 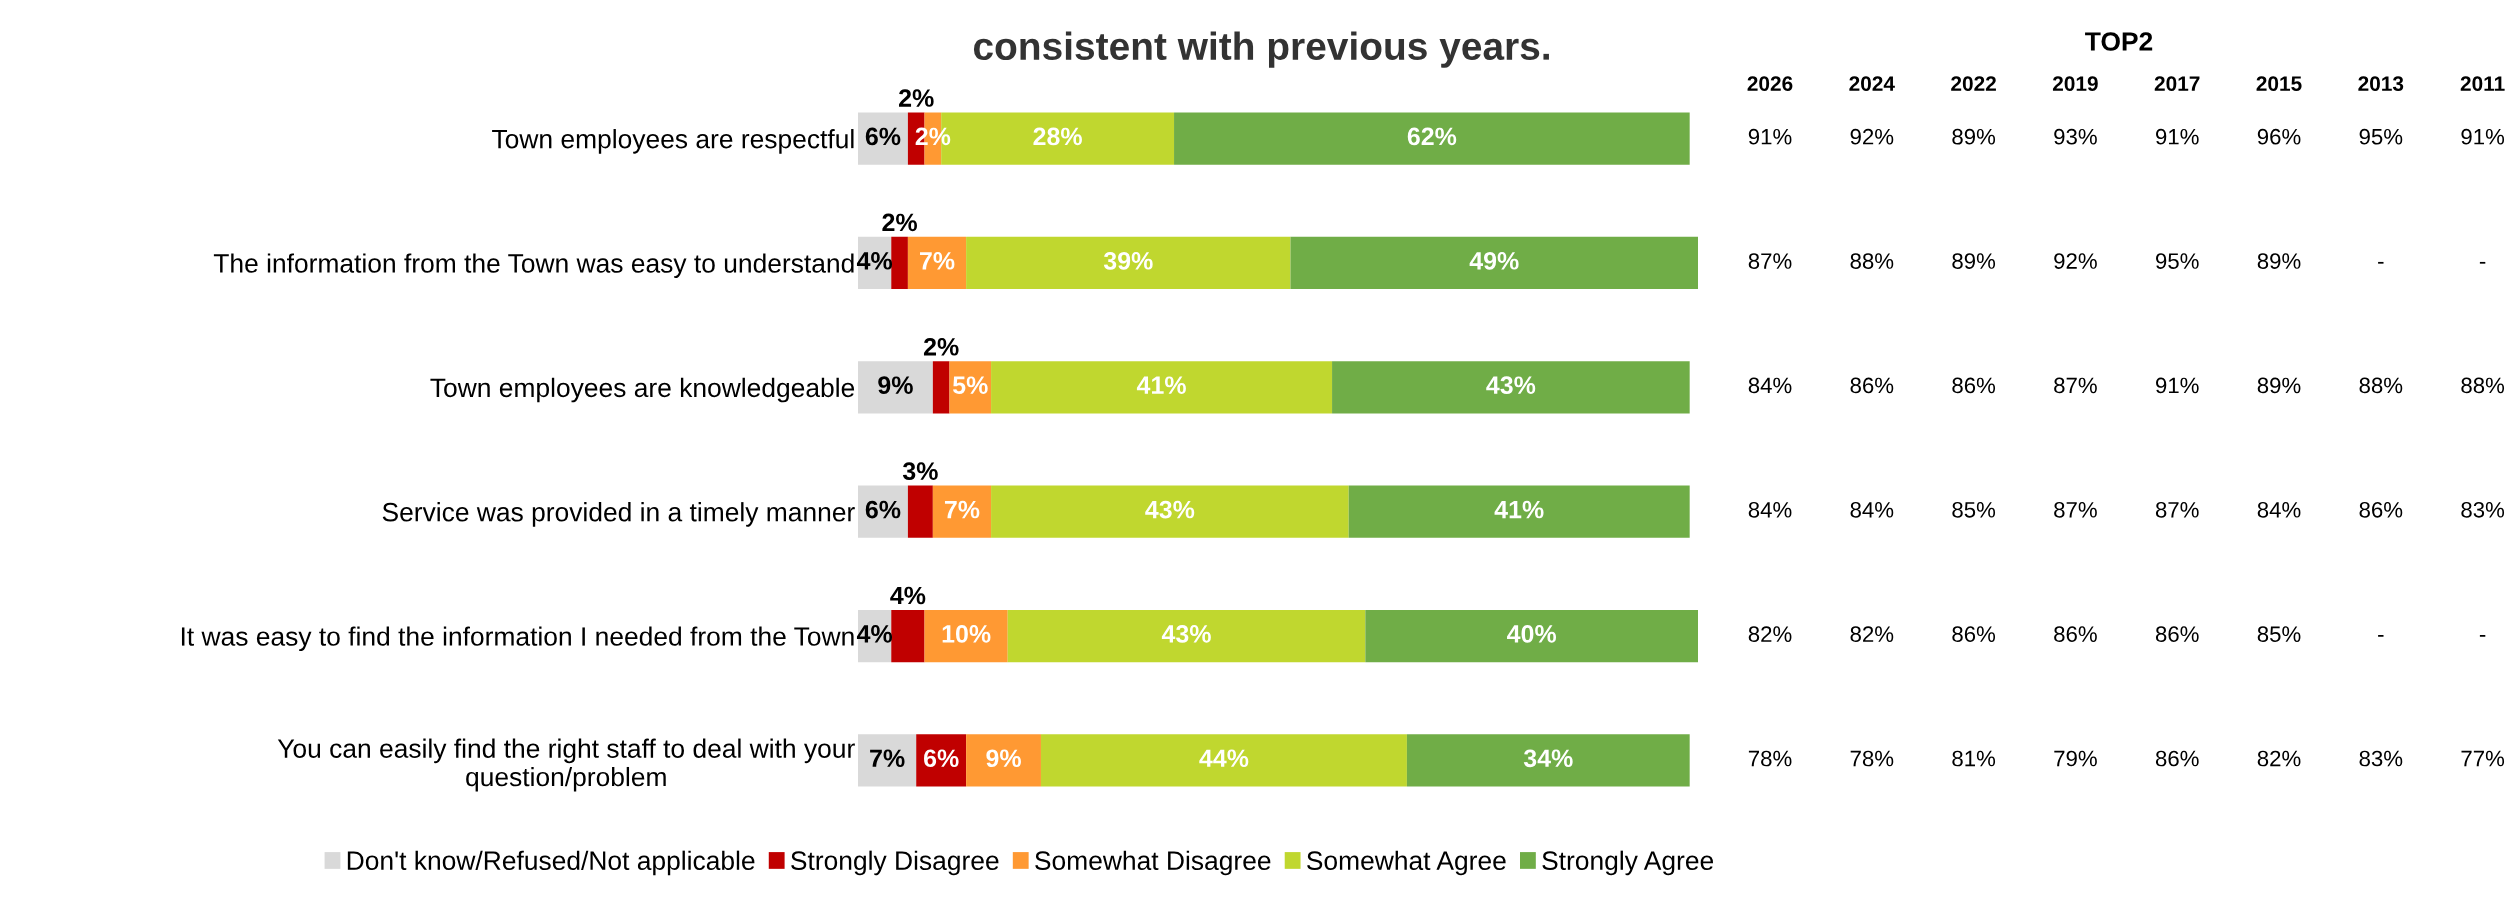 What do you see at coordinates (895, 863) in the screenshot?
I see `legend-label: Strongly Disagree` at bounding box center [895, 863].